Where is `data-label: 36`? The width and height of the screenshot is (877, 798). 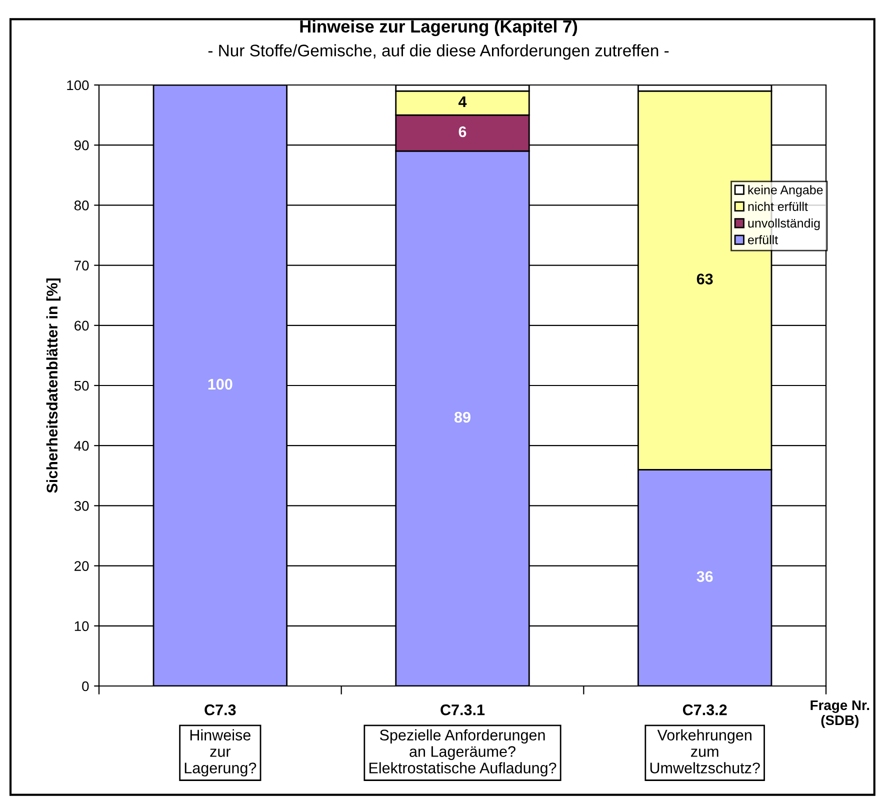
data-label: 36 is located at coordinates (704, 576).